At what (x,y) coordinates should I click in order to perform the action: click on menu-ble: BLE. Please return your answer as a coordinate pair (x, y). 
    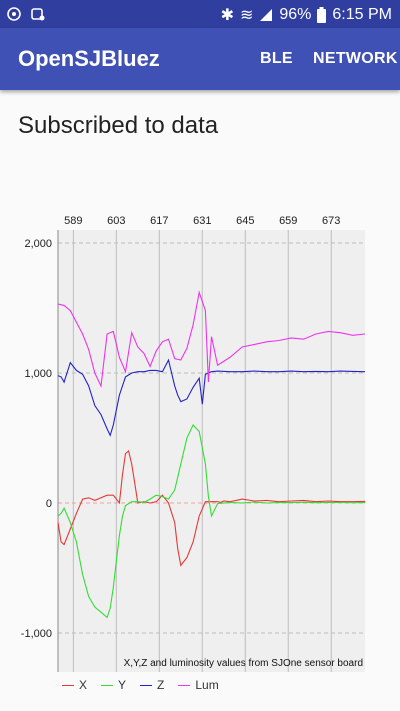
    Looking at the image, I should click on (276, 58).